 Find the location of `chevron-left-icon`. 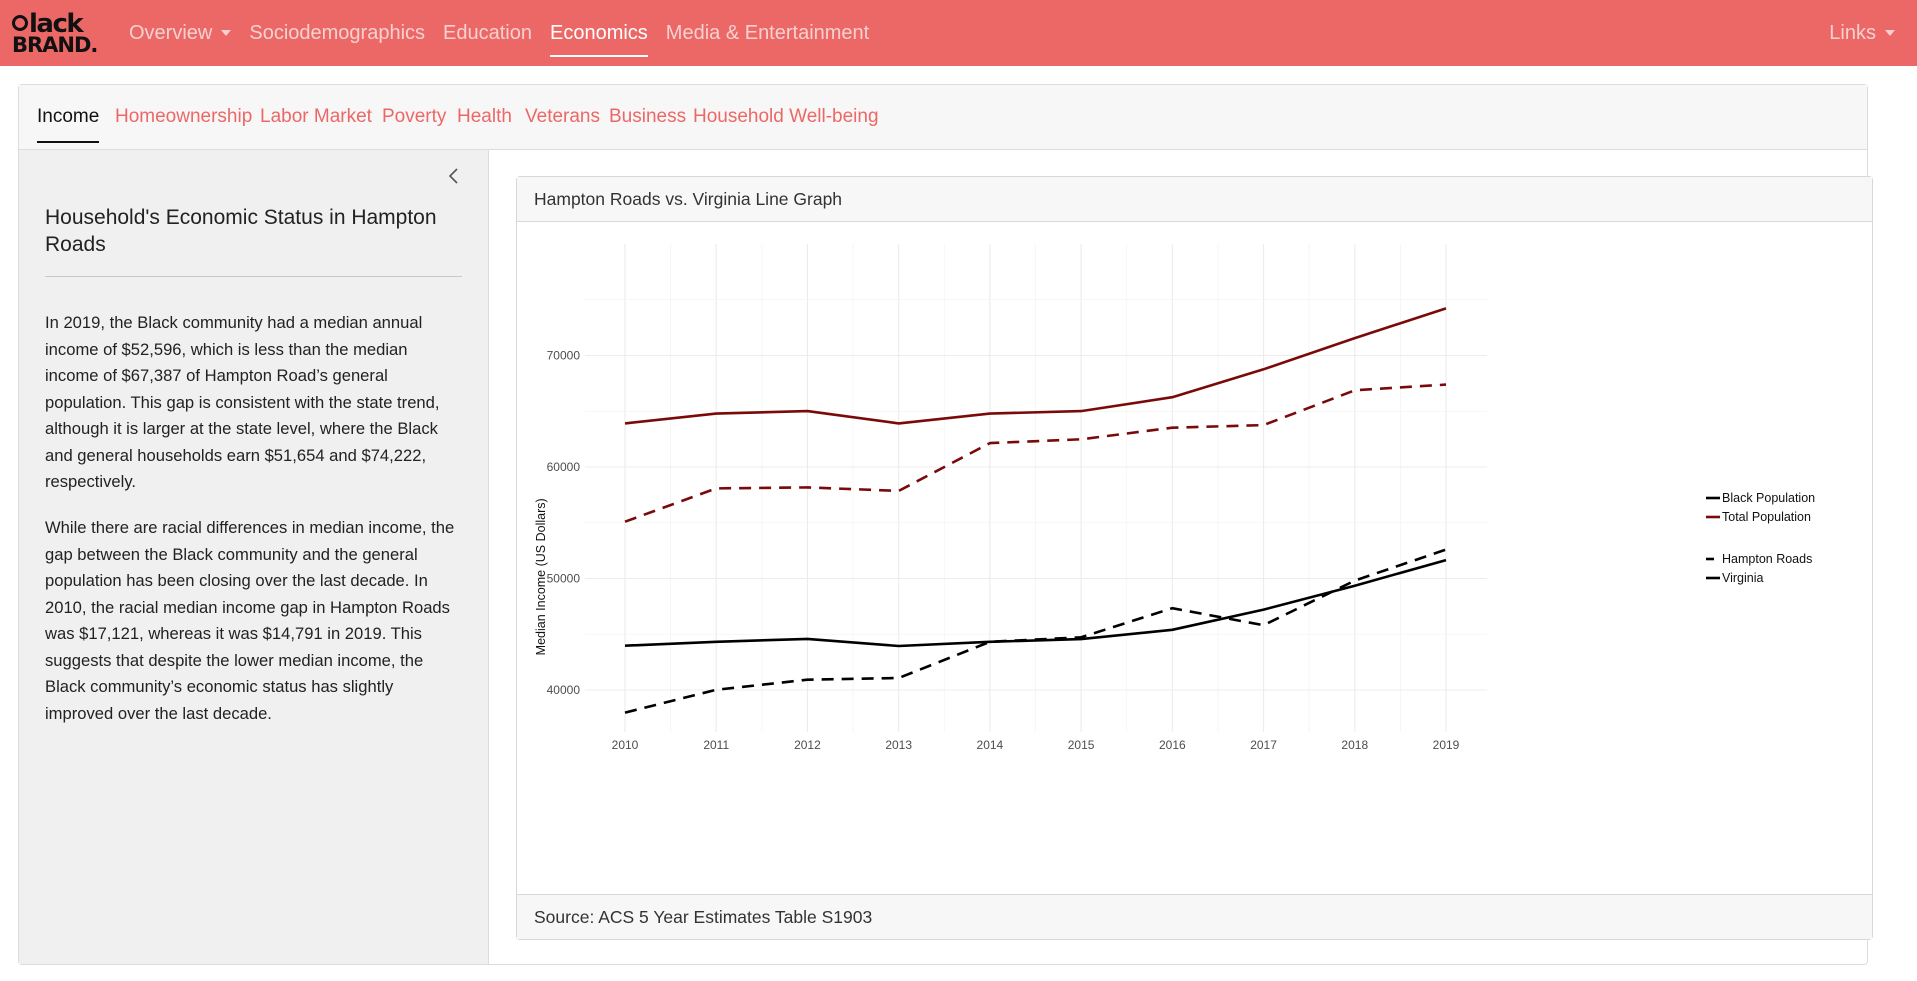

chevron-left-icon is located at coordinates (454, 176).